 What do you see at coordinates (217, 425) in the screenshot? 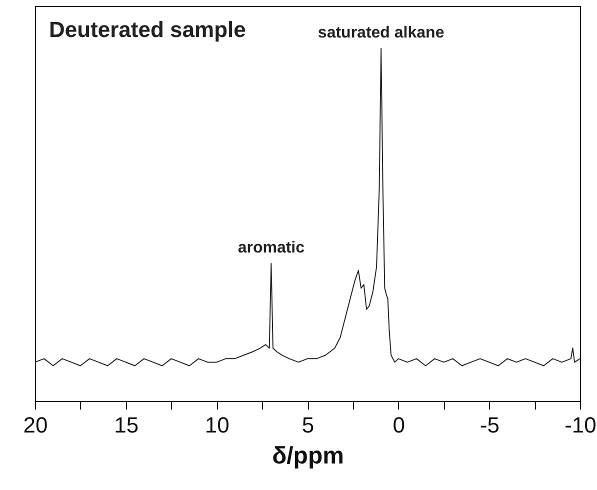
I see `x-tick-label: 10` at bounding box center [217, 425].